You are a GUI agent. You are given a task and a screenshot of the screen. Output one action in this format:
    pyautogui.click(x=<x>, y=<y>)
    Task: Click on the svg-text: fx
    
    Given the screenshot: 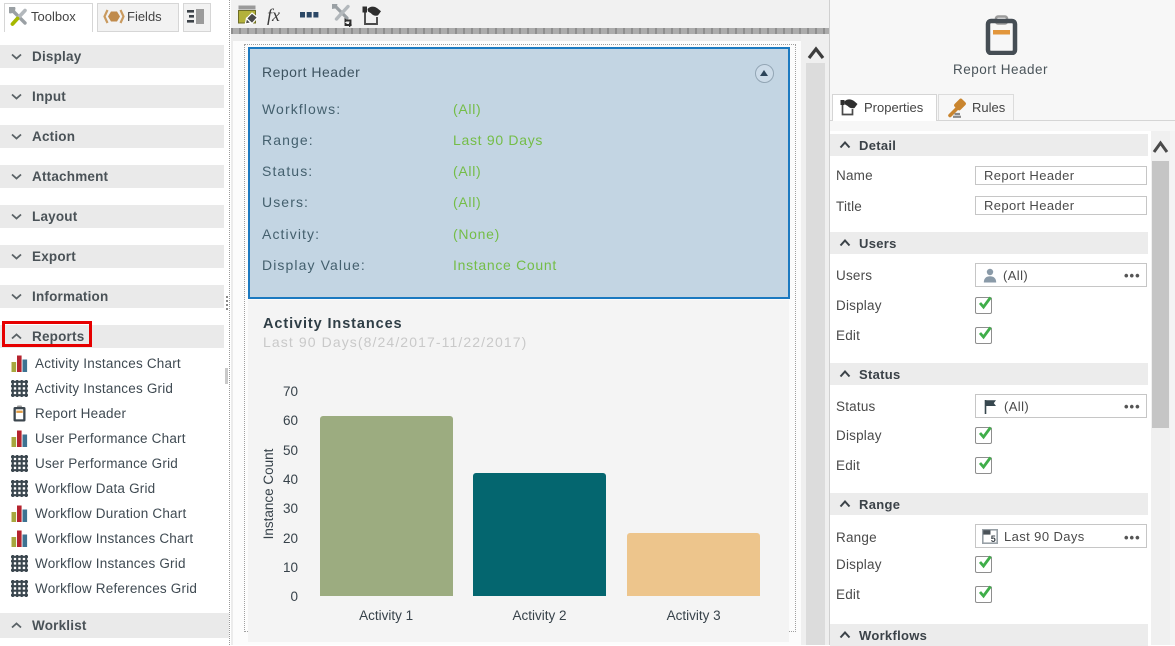 What is the action you would take?
    pyautogui.click(x=273, y=15)
    